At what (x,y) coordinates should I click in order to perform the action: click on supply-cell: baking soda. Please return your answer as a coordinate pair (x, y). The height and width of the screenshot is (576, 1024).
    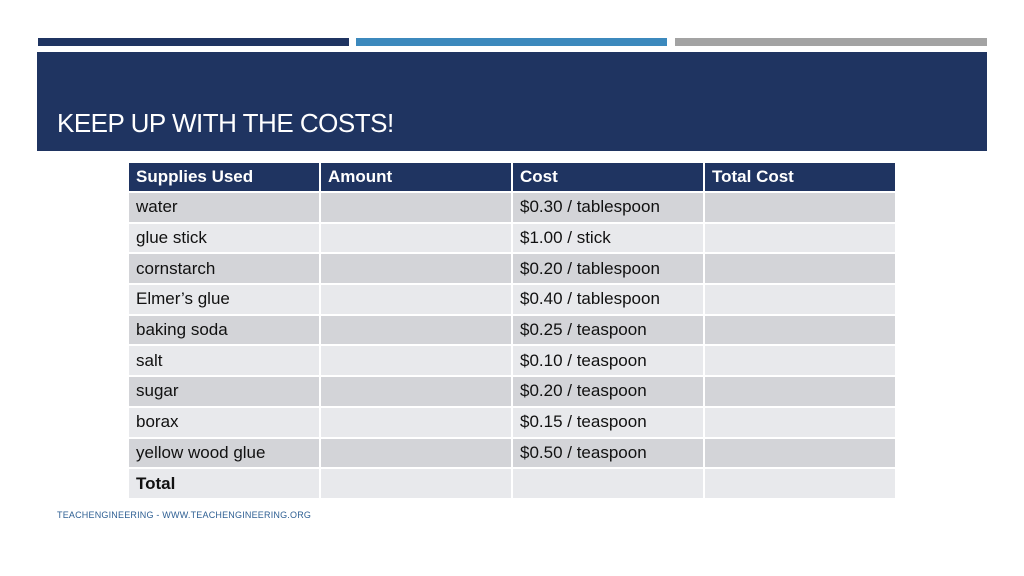
    Looking at the image, I should click on (224, 330).